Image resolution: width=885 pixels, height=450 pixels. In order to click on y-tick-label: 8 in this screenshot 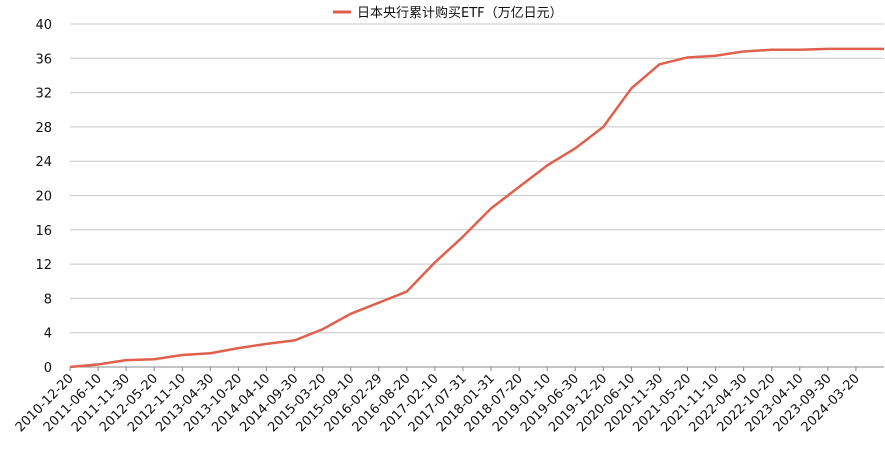, I will do `click(48, 299)`.